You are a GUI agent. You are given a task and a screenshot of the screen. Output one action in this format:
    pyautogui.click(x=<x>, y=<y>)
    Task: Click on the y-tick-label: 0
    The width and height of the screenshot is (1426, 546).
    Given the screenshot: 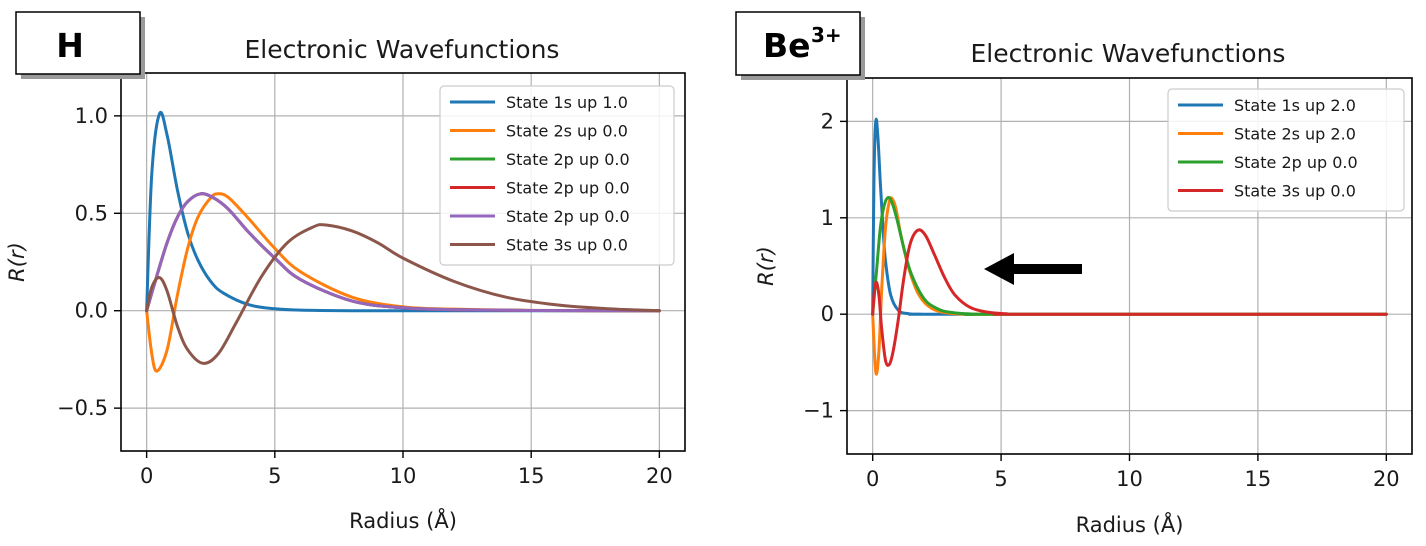 What is the action you would take?
    pyautogui.click(x=827, y=314)
    